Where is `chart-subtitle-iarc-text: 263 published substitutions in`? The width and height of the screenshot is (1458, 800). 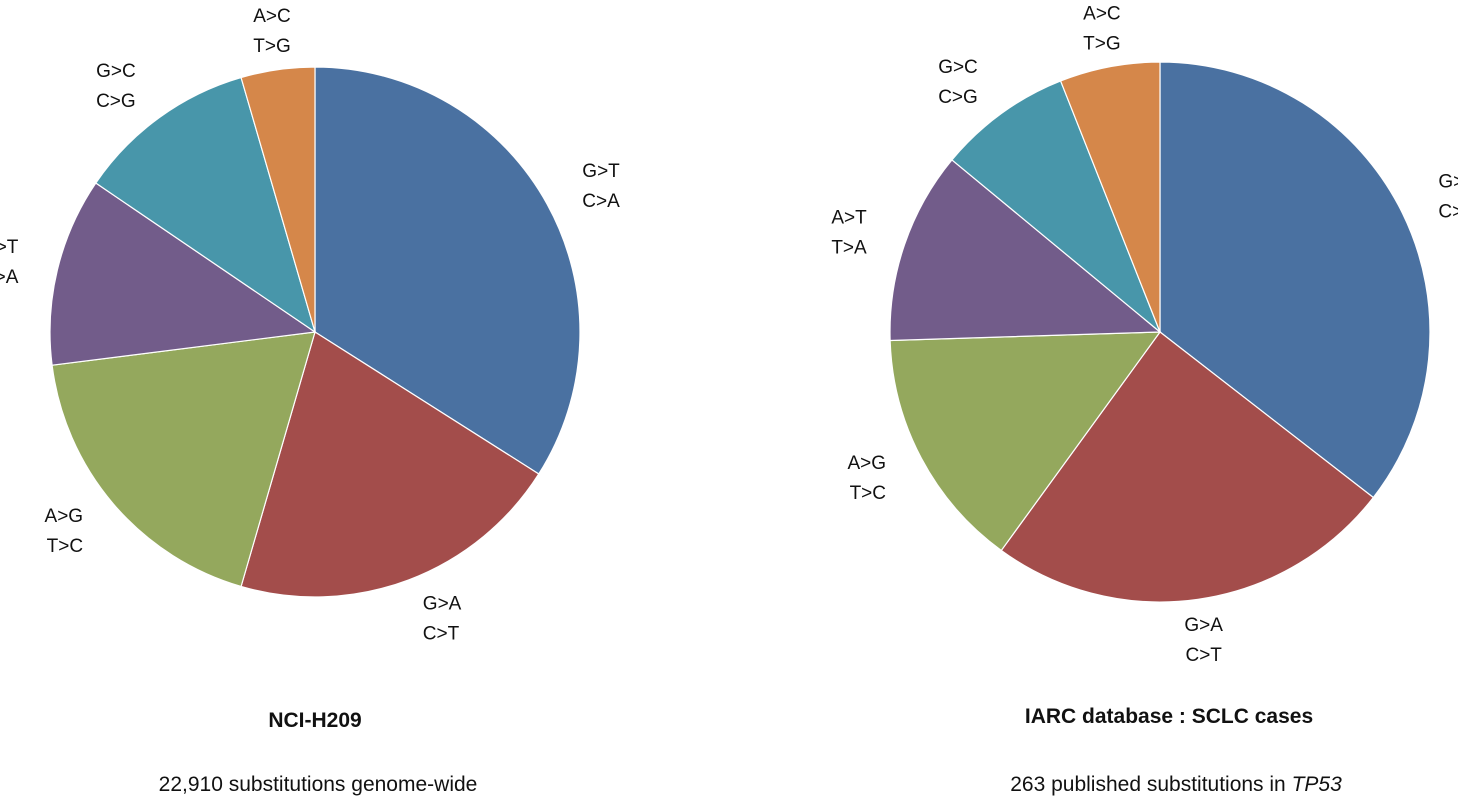 chart-subtitle-iarc-text: 263 published substitutions in is located at coordinates (1150, 784).